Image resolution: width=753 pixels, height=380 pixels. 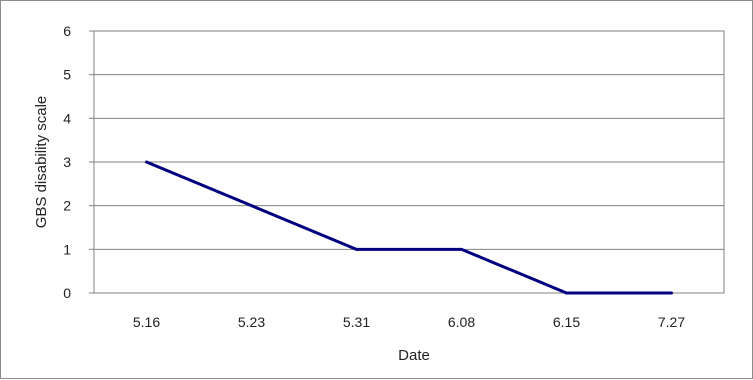 I want to click on y-tick-label: 4, so click(x=67, y=118).